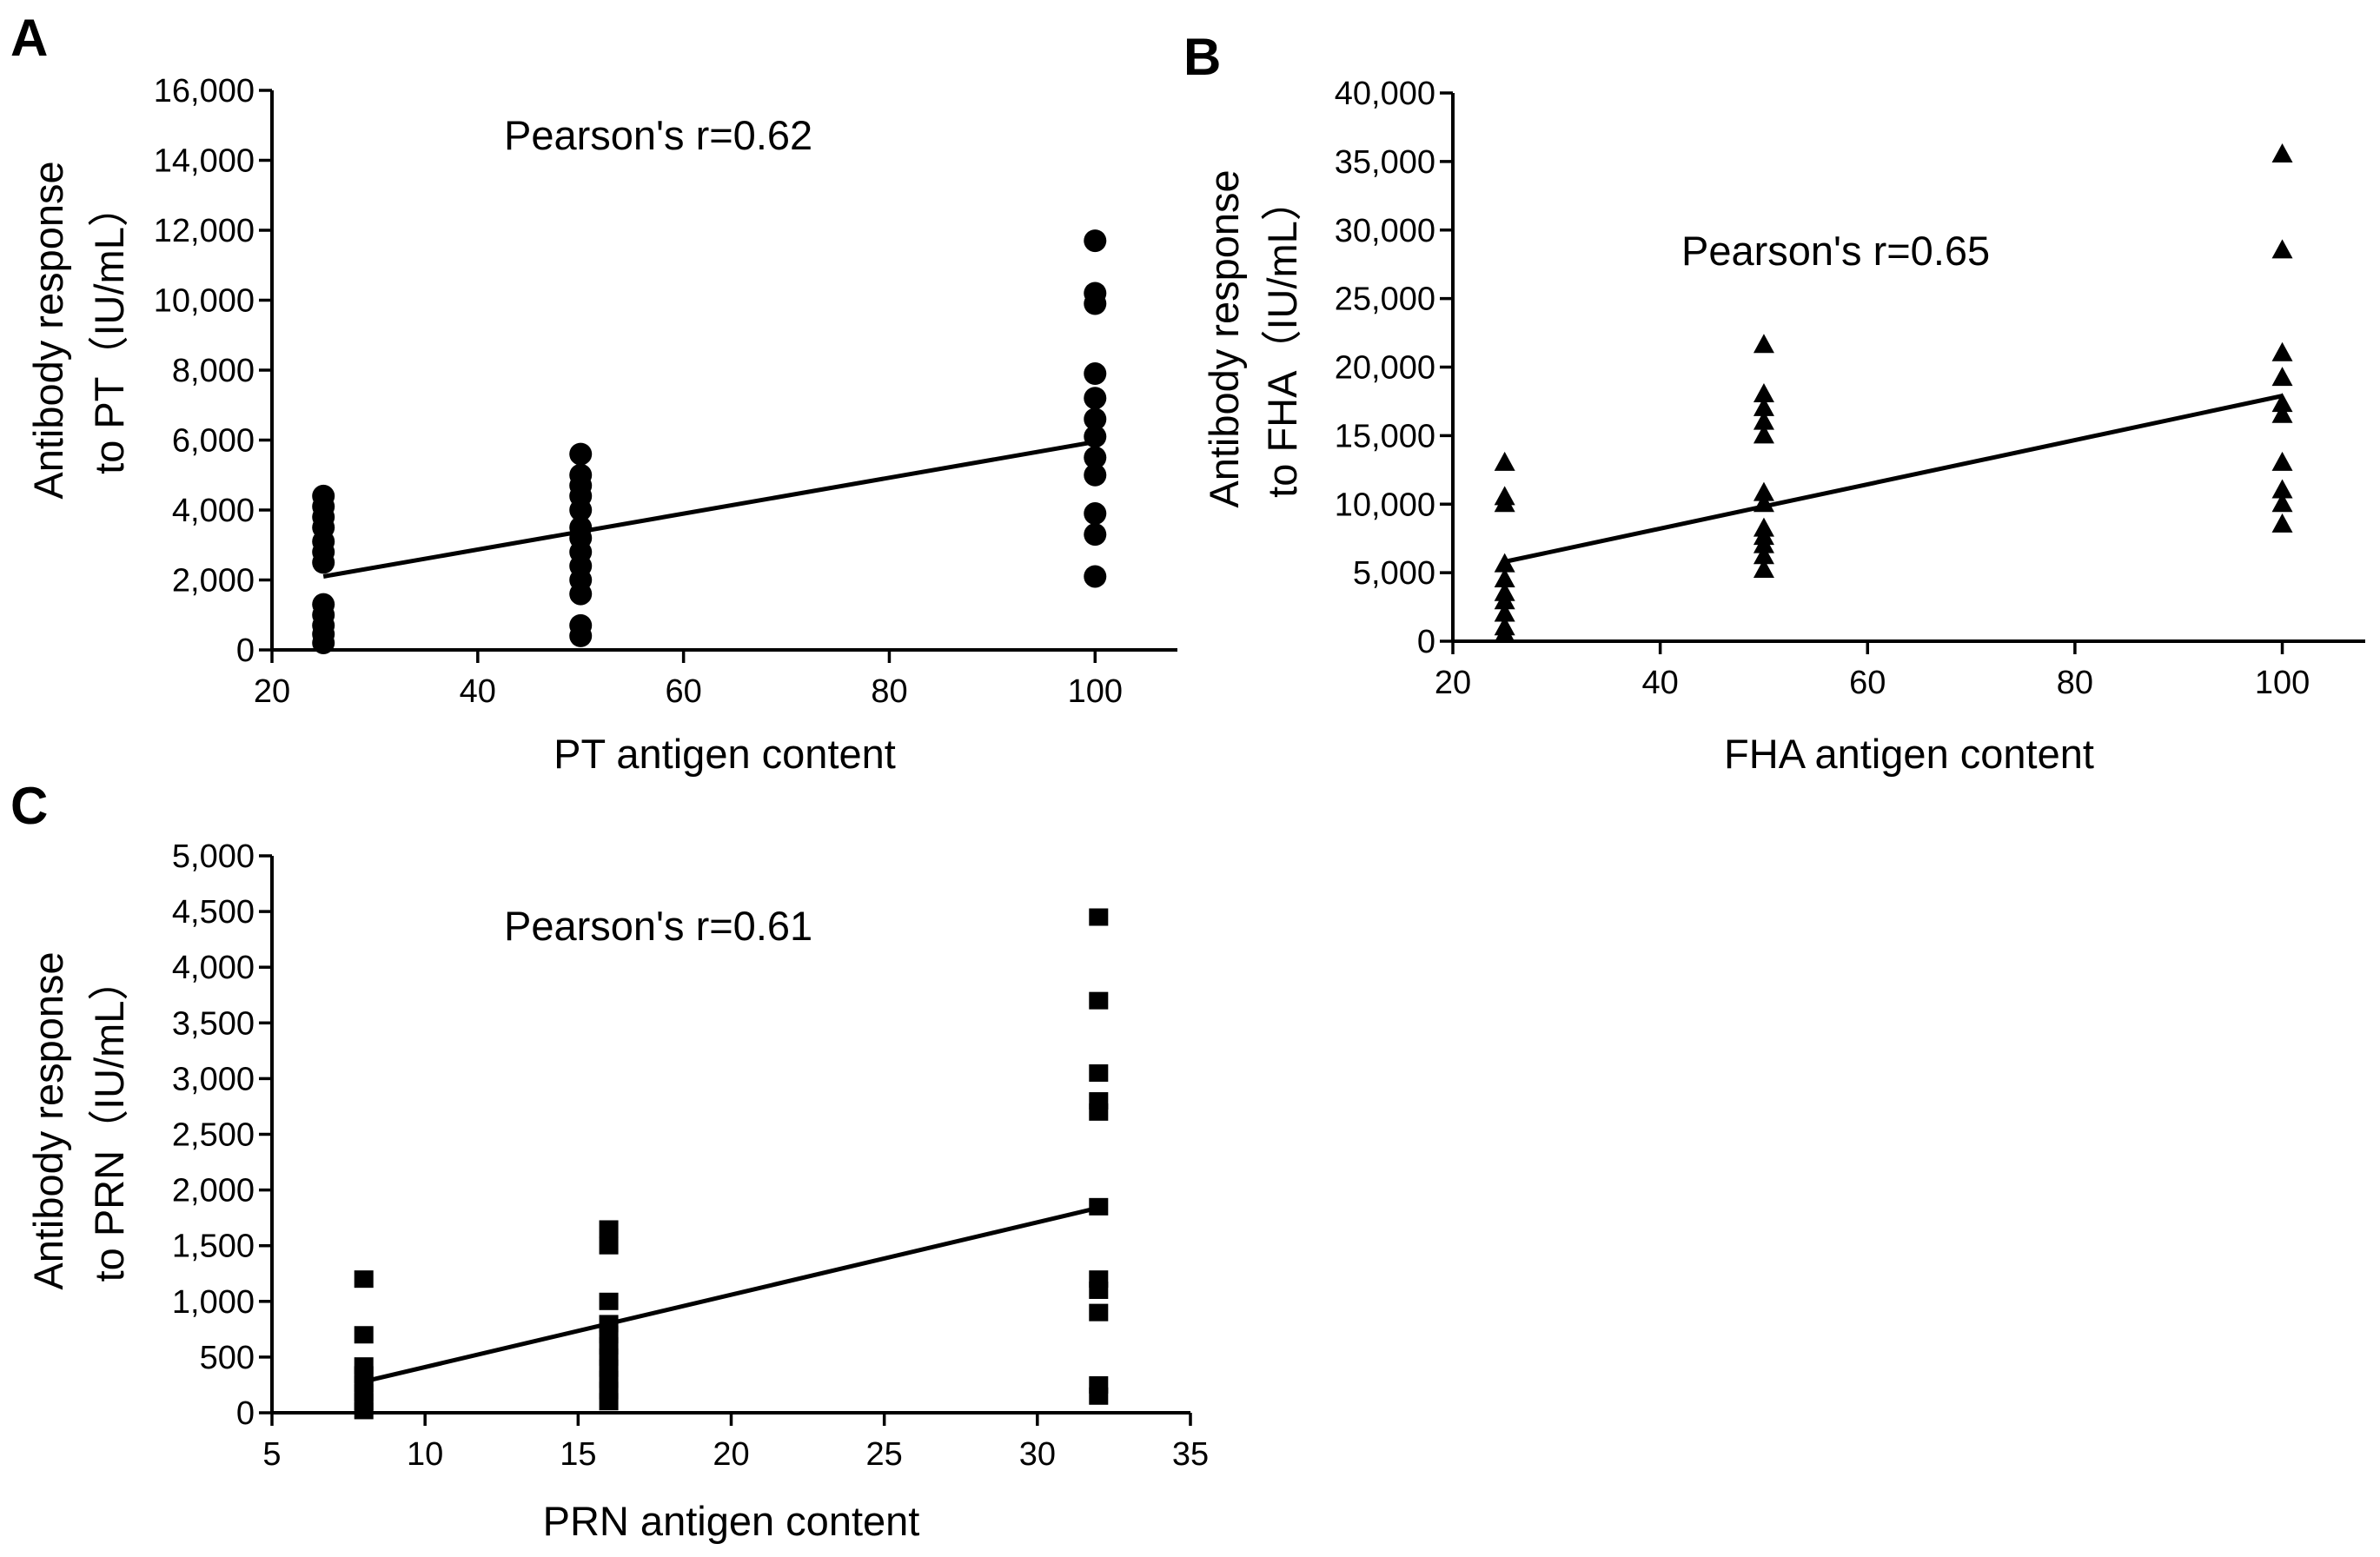  Describe the element at coordinates (227, 1358) in the screenshot. I see `y-tick-label: 500` at that location.